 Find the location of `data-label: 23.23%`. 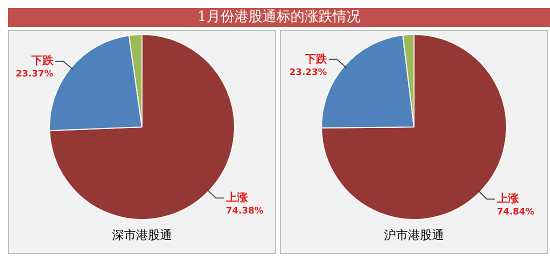

data-label: 23.23% is located at coordinates (308, 73).